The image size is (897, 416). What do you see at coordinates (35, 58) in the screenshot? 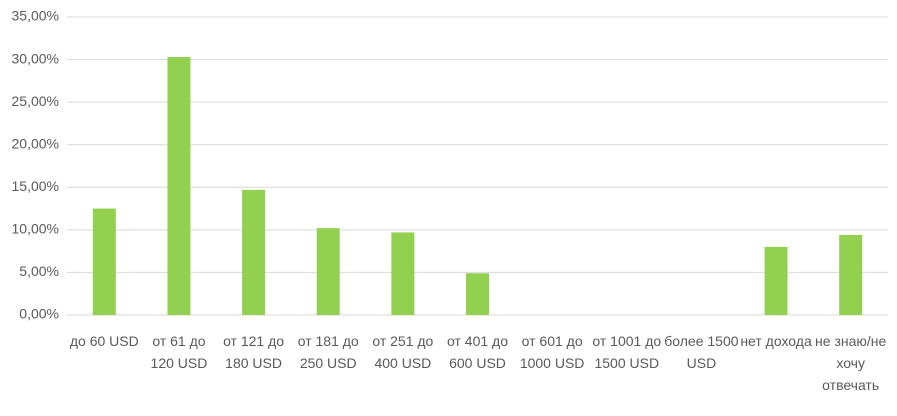
I see `y-tick-label: 30,00%` at bounding box center [35, 58].